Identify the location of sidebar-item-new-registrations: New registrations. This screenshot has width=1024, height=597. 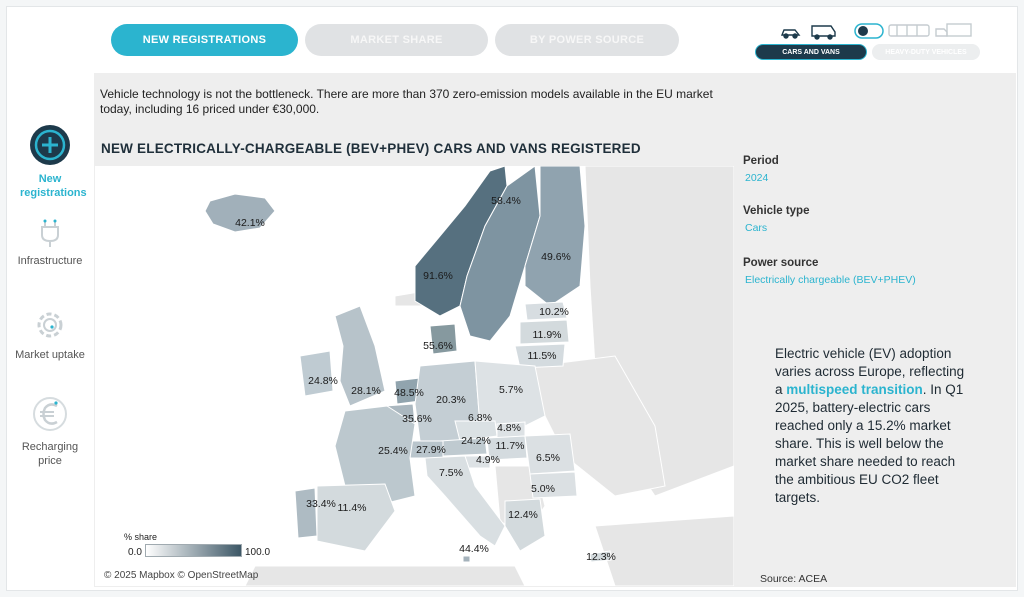
(50, 162).